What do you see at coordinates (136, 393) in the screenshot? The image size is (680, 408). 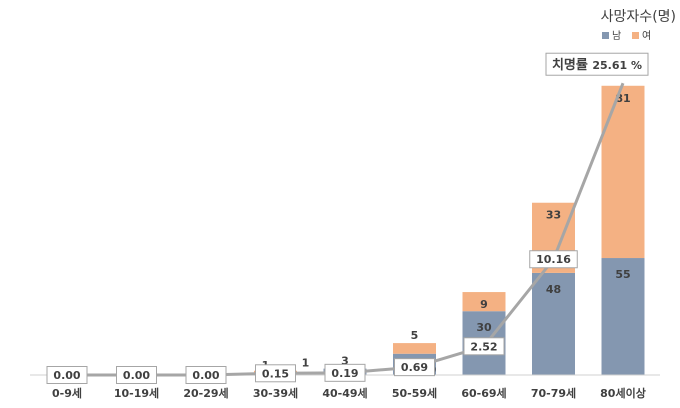 I see `x-tick-label-1: 10-19세` at bounding box center [136, 393].